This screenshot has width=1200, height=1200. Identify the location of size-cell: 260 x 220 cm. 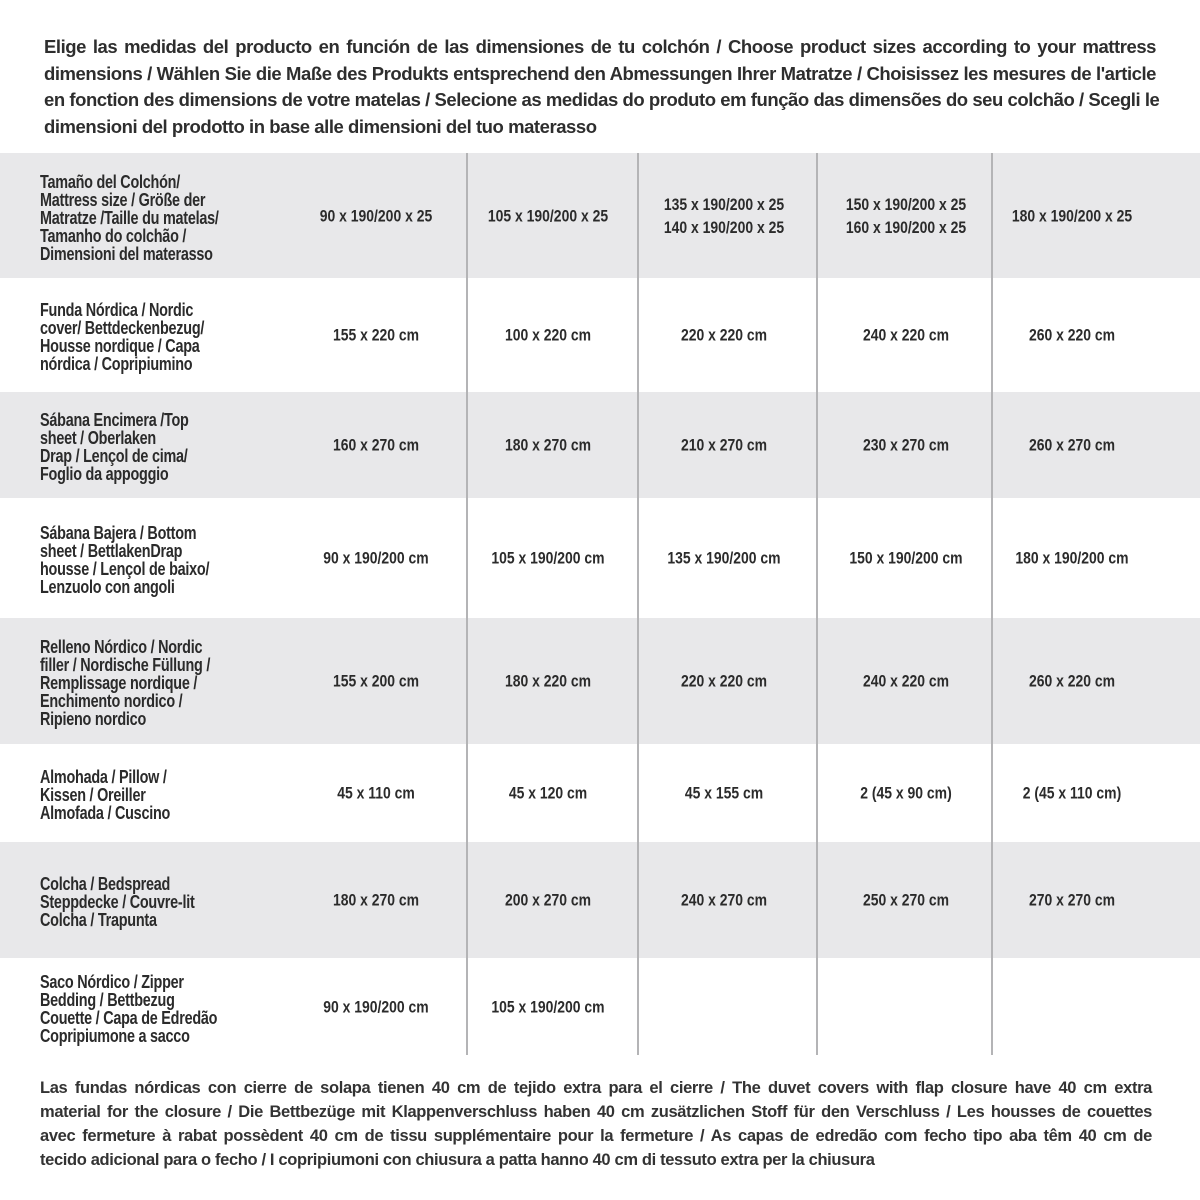
(1072, 335).